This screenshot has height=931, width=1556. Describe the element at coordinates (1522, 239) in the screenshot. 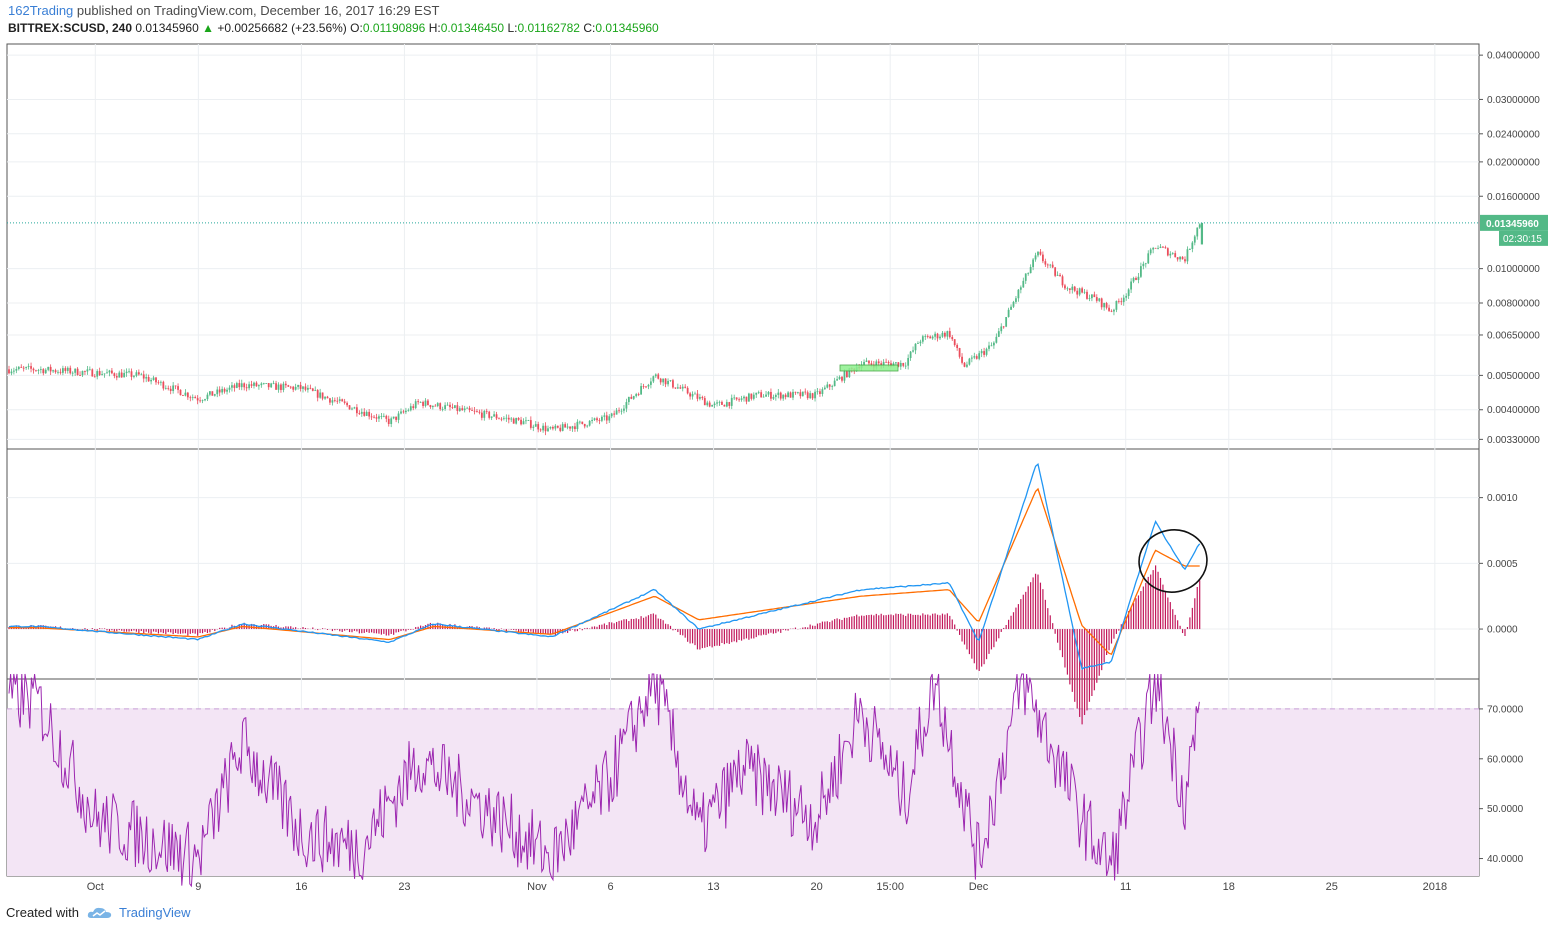

I see `countdown-text: 02:30:15` at that location.